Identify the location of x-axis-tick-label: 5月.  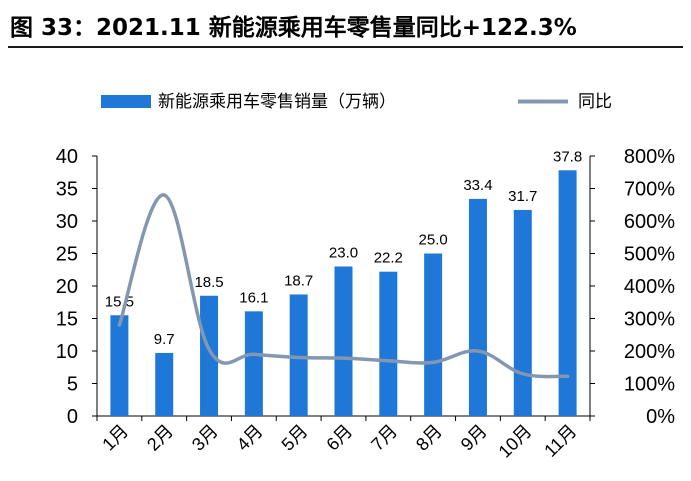
(295, 438).